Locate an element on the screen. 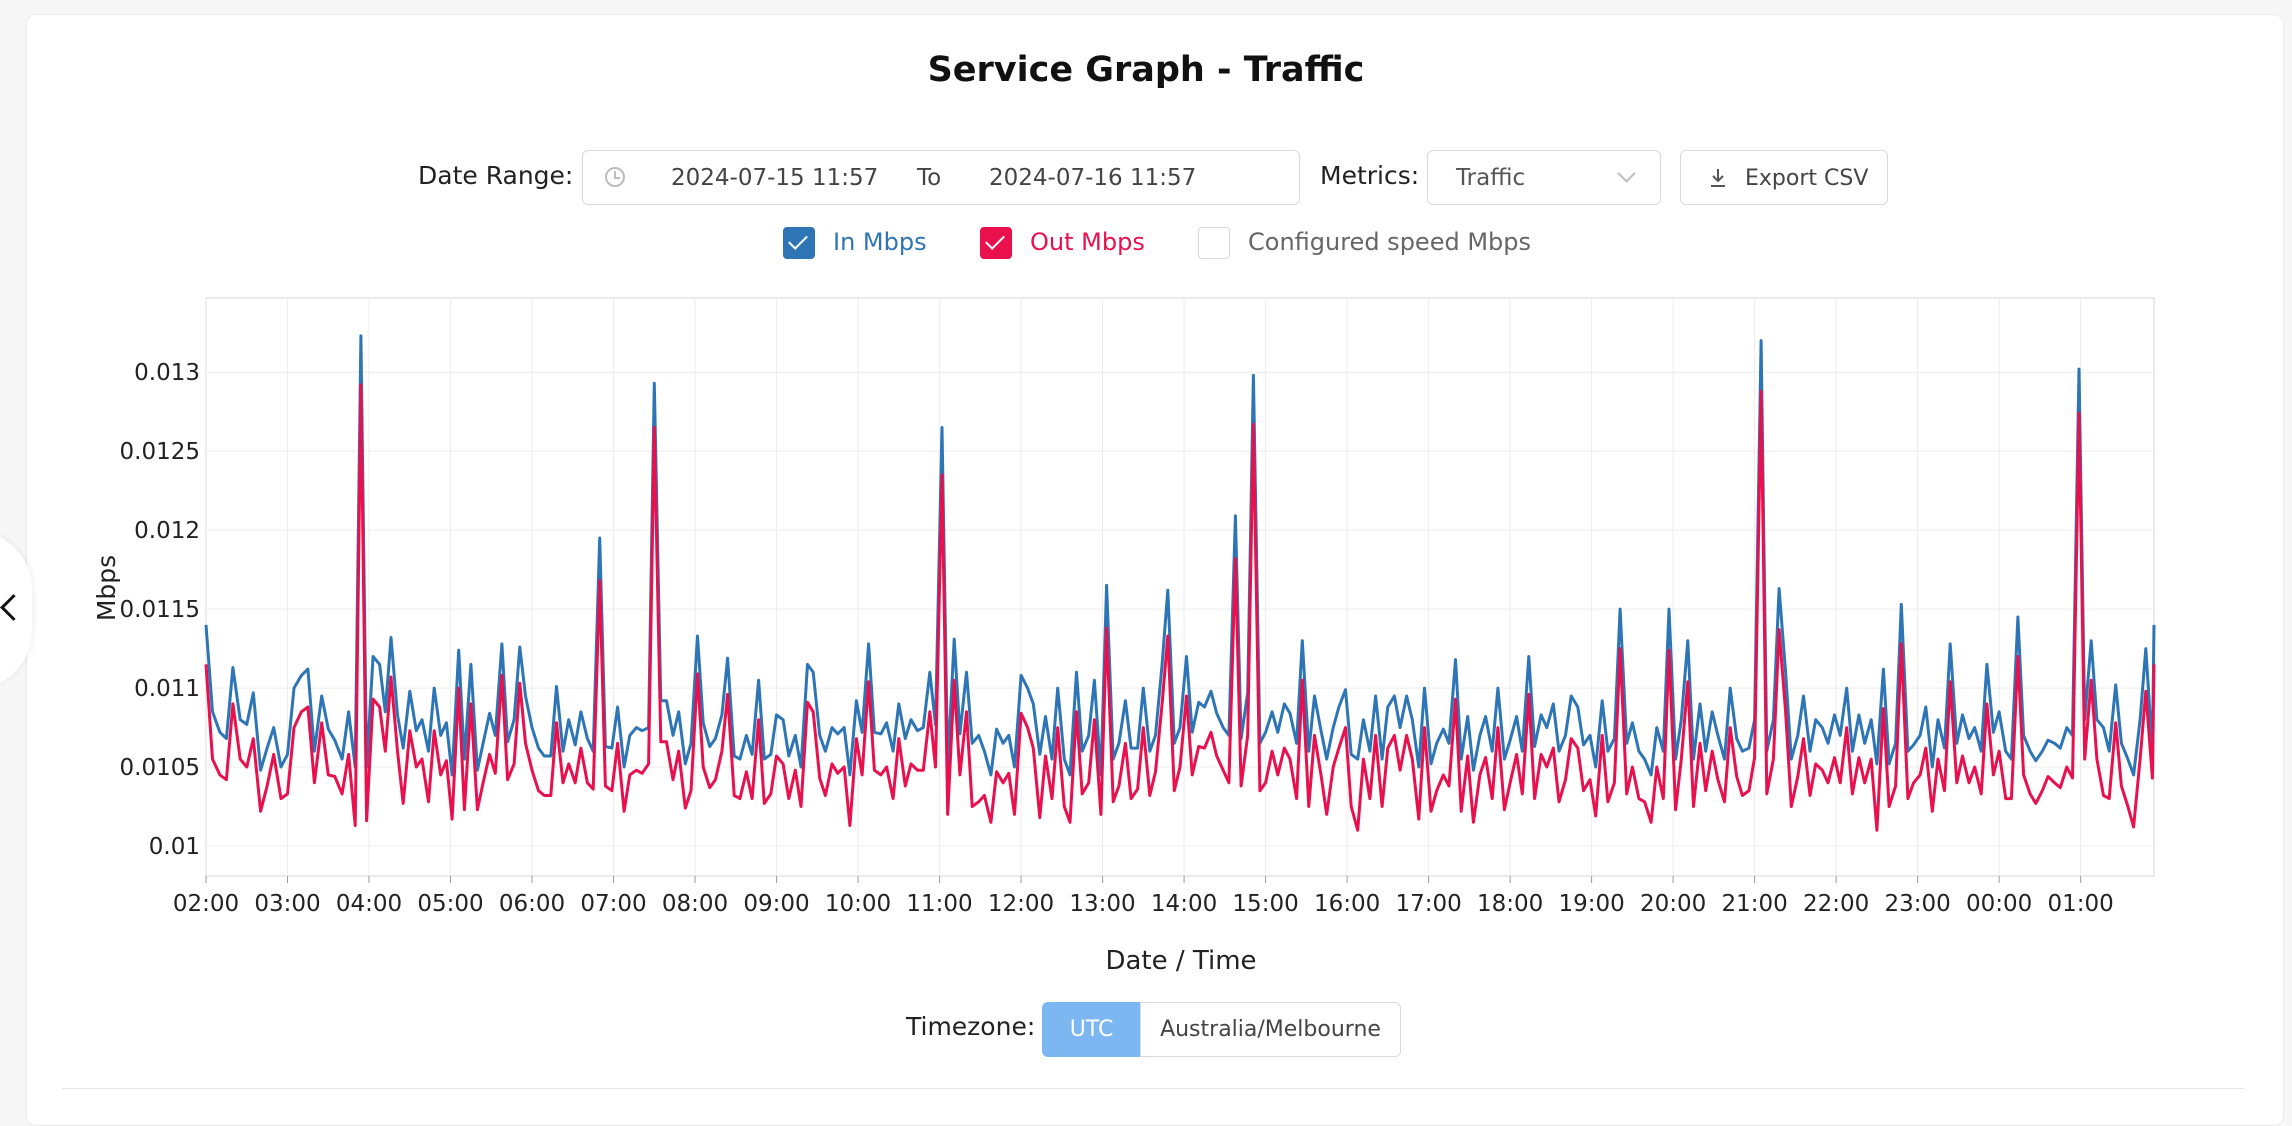 The height and width of the screenshot is (1126, 2292). to-label: To is located at coordinates (929, 178).